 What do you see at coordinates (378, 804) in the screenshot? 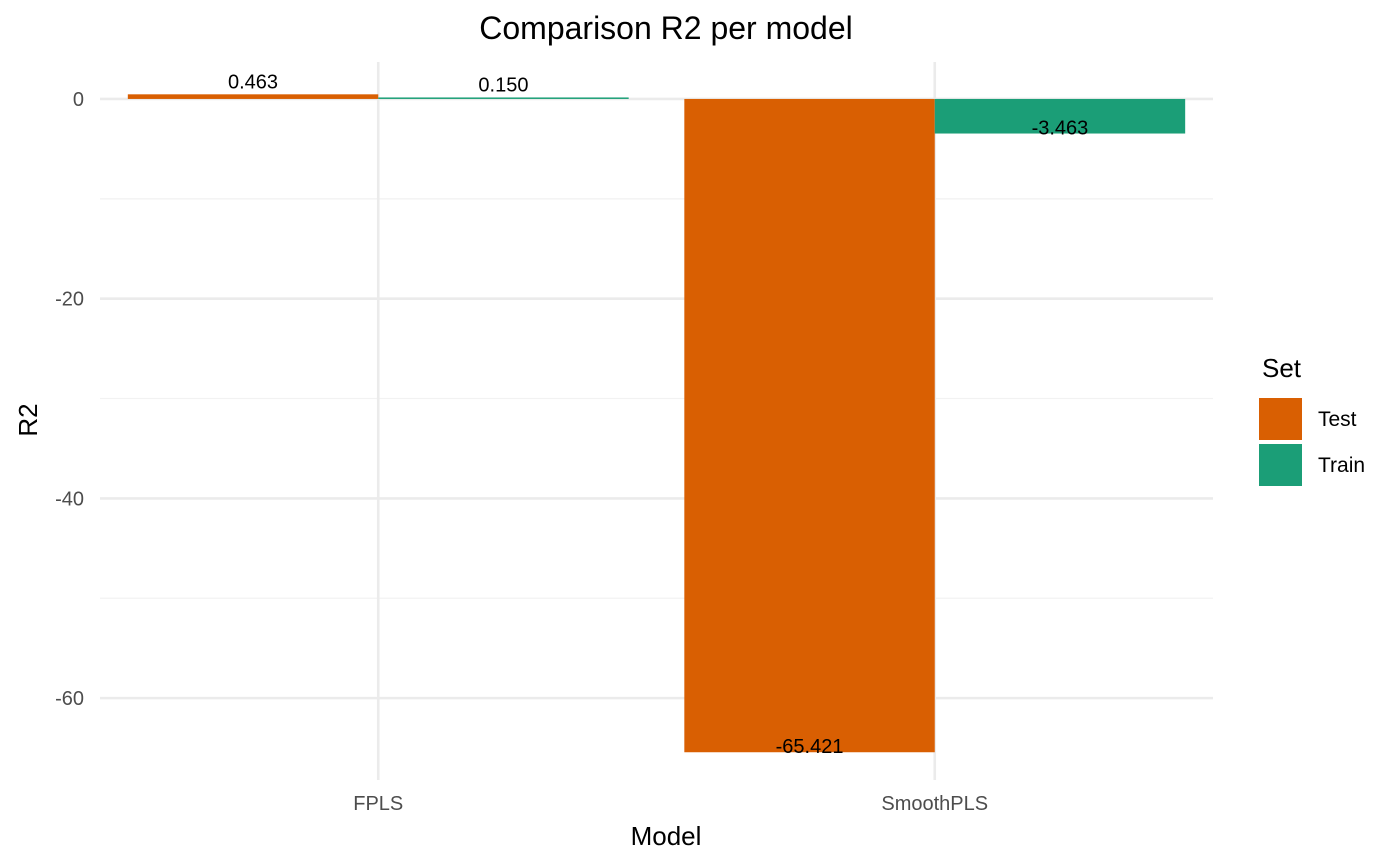
I see `x-tick-label: FPLS` at bounding box center [378, 804].